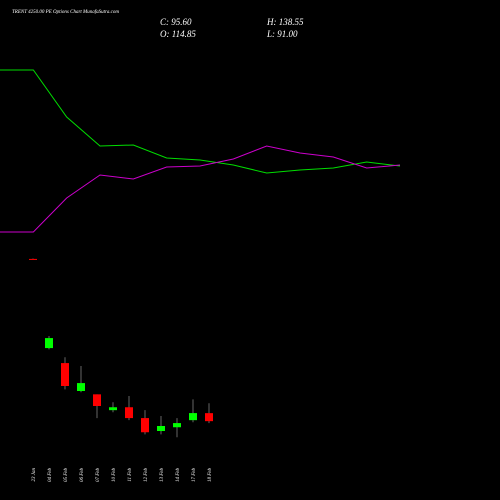 This screenshot has width=500, height=500. What do you see at coordinates (285, 22) in the screenshot?
I see `high-text: H: 138.55` at bounding box center [285, 22].